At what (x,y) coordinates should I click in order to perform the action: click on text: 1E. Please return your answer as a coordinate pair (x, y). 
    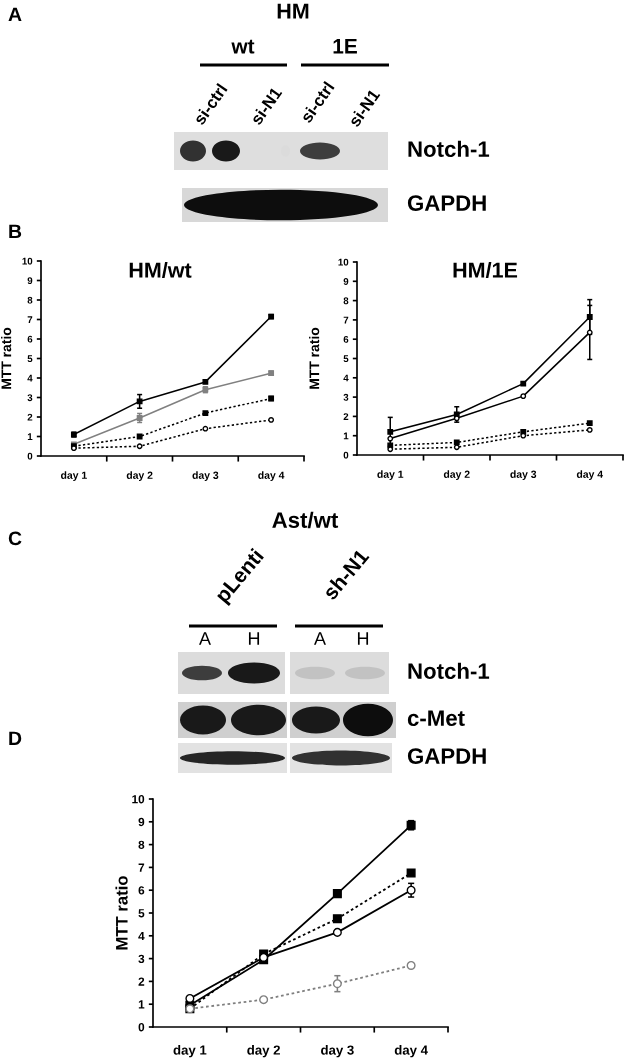
    Looking at the image, I should click on (345, 46).